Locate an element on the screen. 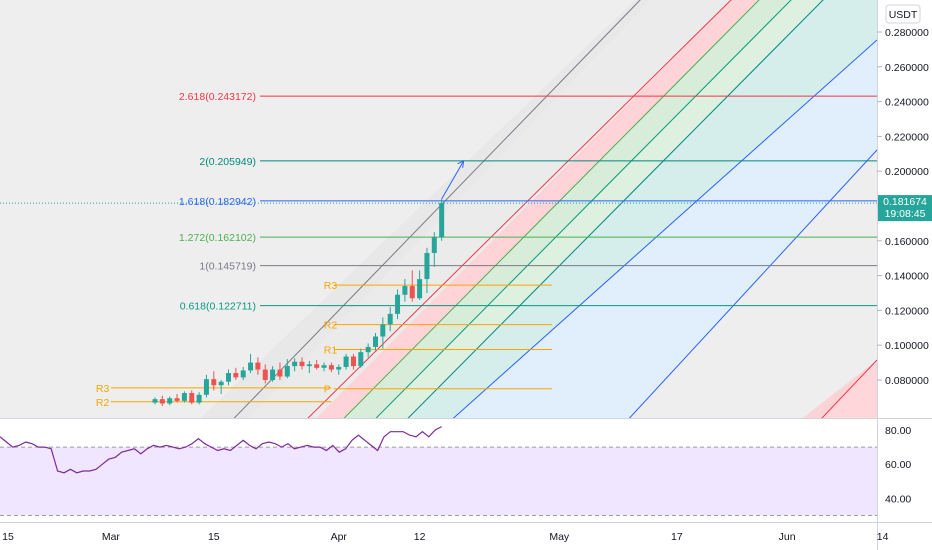 The width and height of the screenshot is (932, 550). projection-arrow is located at coordinates (453, 179).